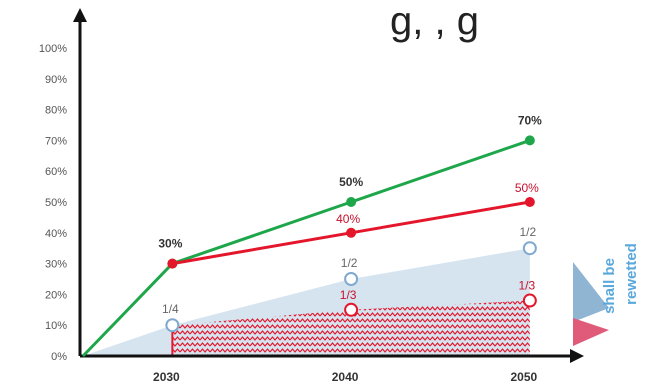 The image size is (656, 385). What do you see at coordinates (56, 295) in the screenshot?
I see `y-tick-label: 20%` at bounding box center [56, 295].